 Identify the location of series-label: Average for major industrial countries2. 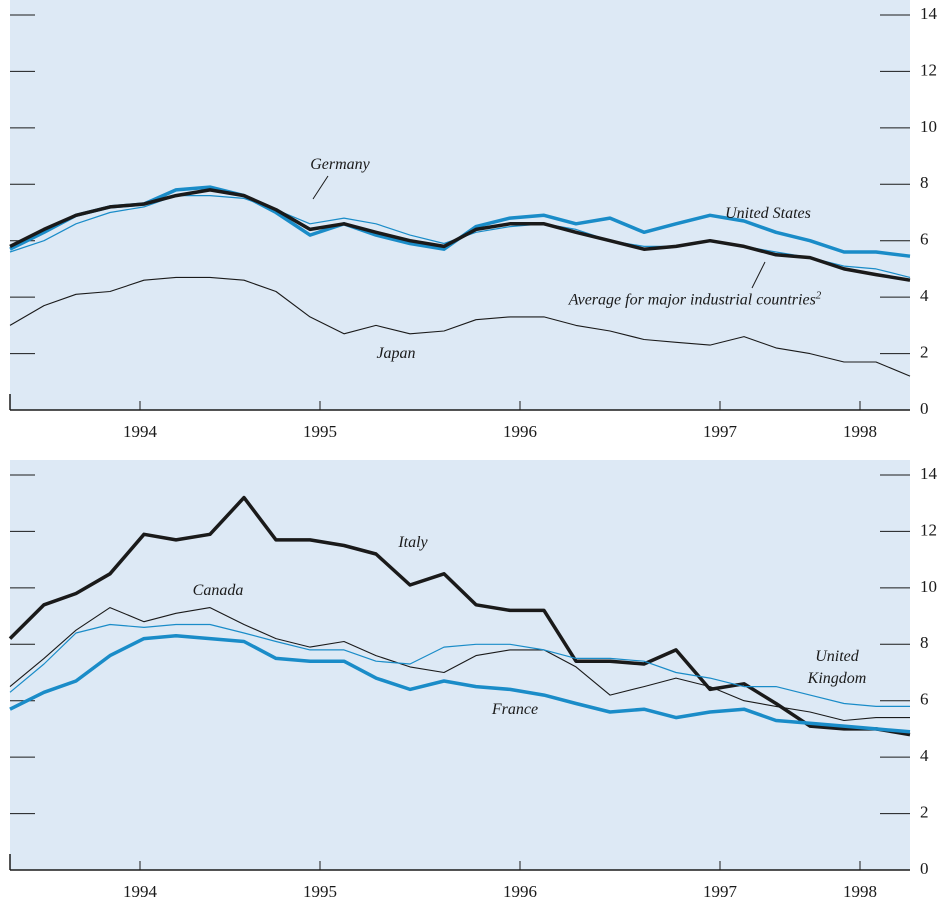
(695, 297).